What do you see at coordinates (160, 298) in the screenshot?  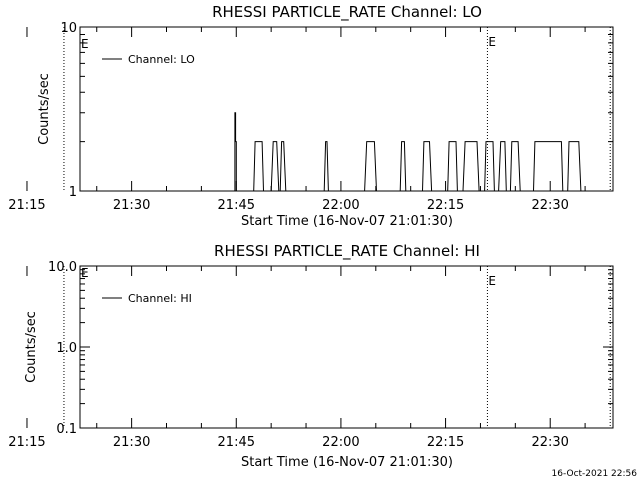 I see `legend-label: Channel: HI` at bounding box center [160, 298].